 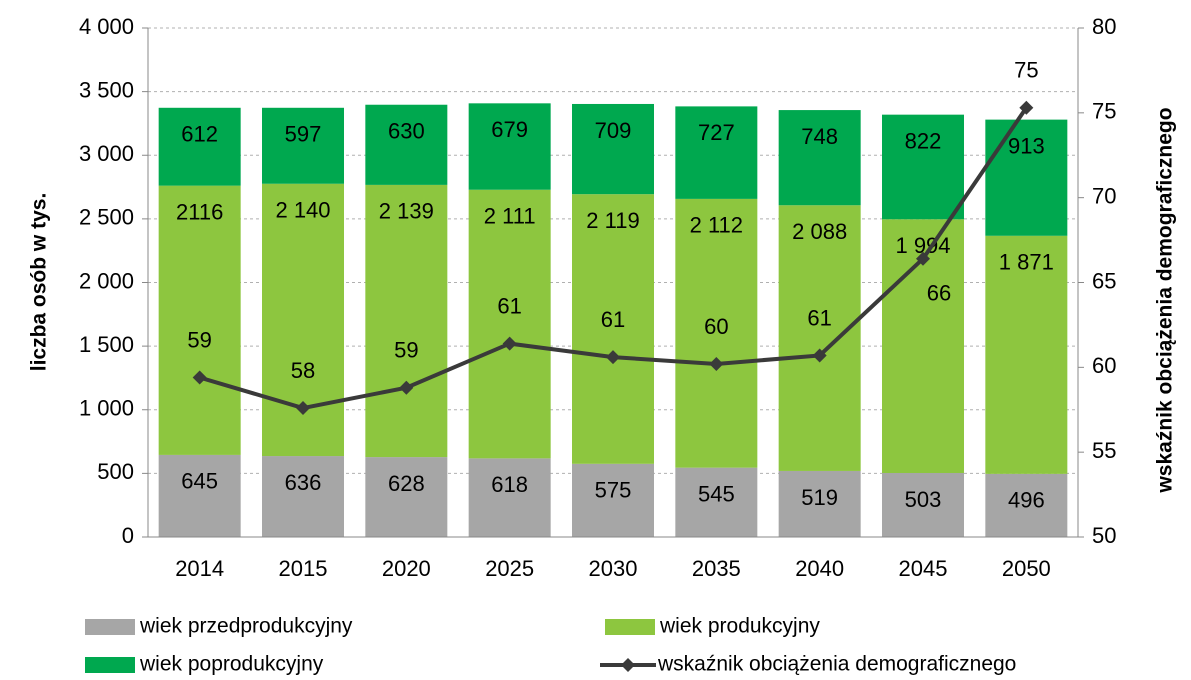 I want to click on line-data-label: 60, so click(x=716, y=326).